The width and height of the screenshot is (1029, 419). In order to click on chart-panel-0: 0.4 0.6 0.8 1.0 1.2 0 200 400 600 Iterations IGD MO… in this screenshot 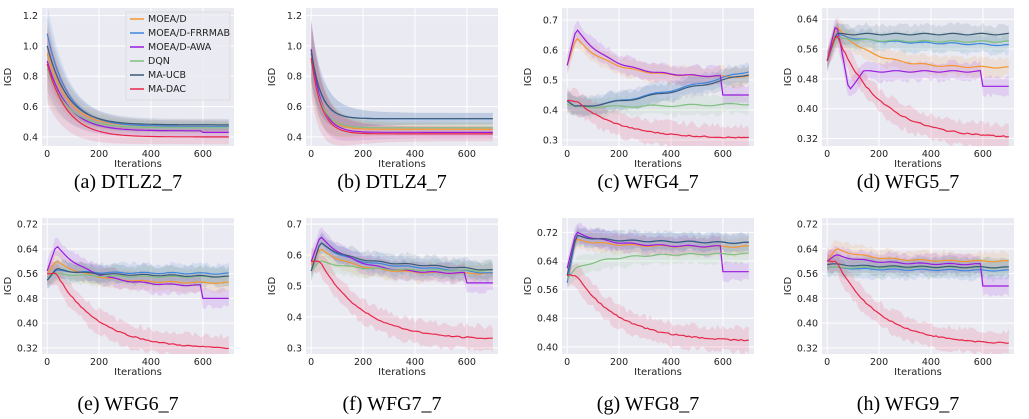, I will do `click(118, 100)`.